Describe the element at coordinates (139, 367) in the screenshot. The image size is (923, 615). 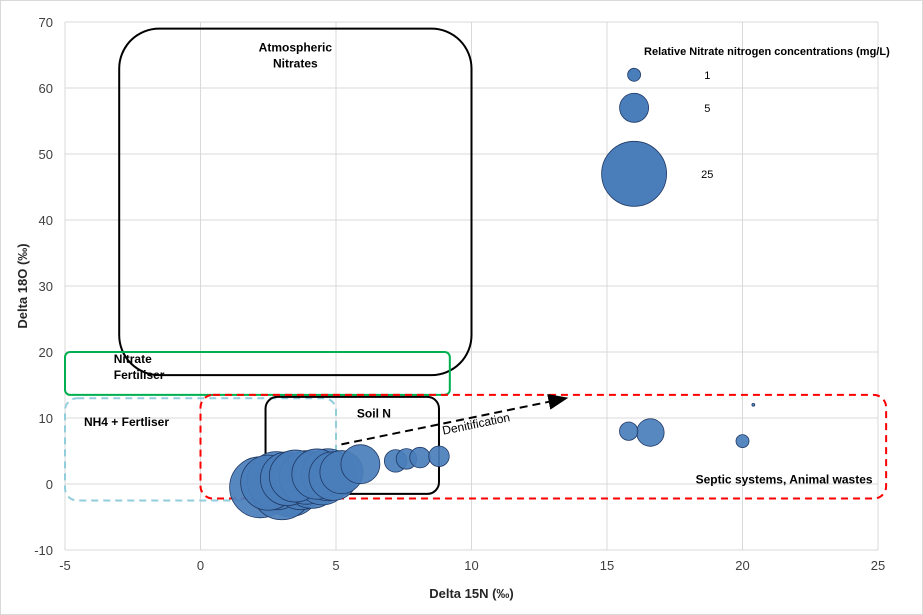
I see `nitrate-fertiliser-label: Nitrate Fertiliser` at that location.